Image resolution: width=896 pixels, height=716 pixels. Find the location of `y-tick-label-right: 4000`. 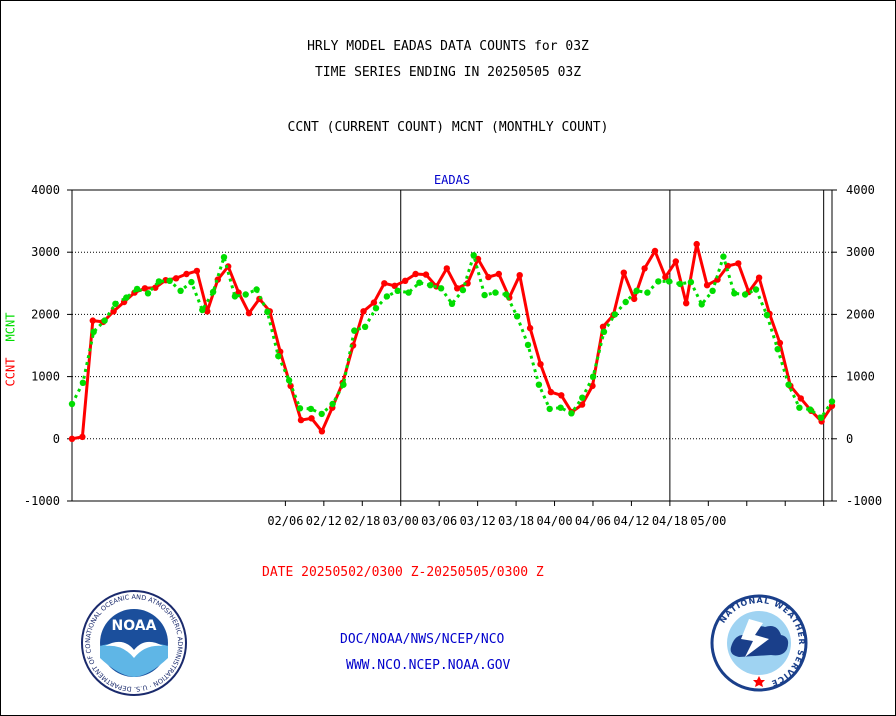

y-tick-label-right: 4000 is located at coordinates (860, 190).